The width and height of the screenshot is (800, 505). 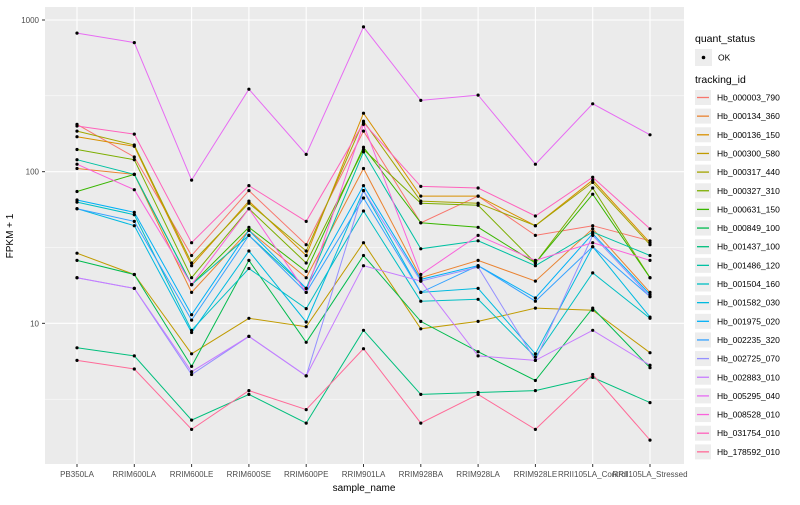 I want to click on legend-quant-status-title: quant_status, so click(x=725, y=39).